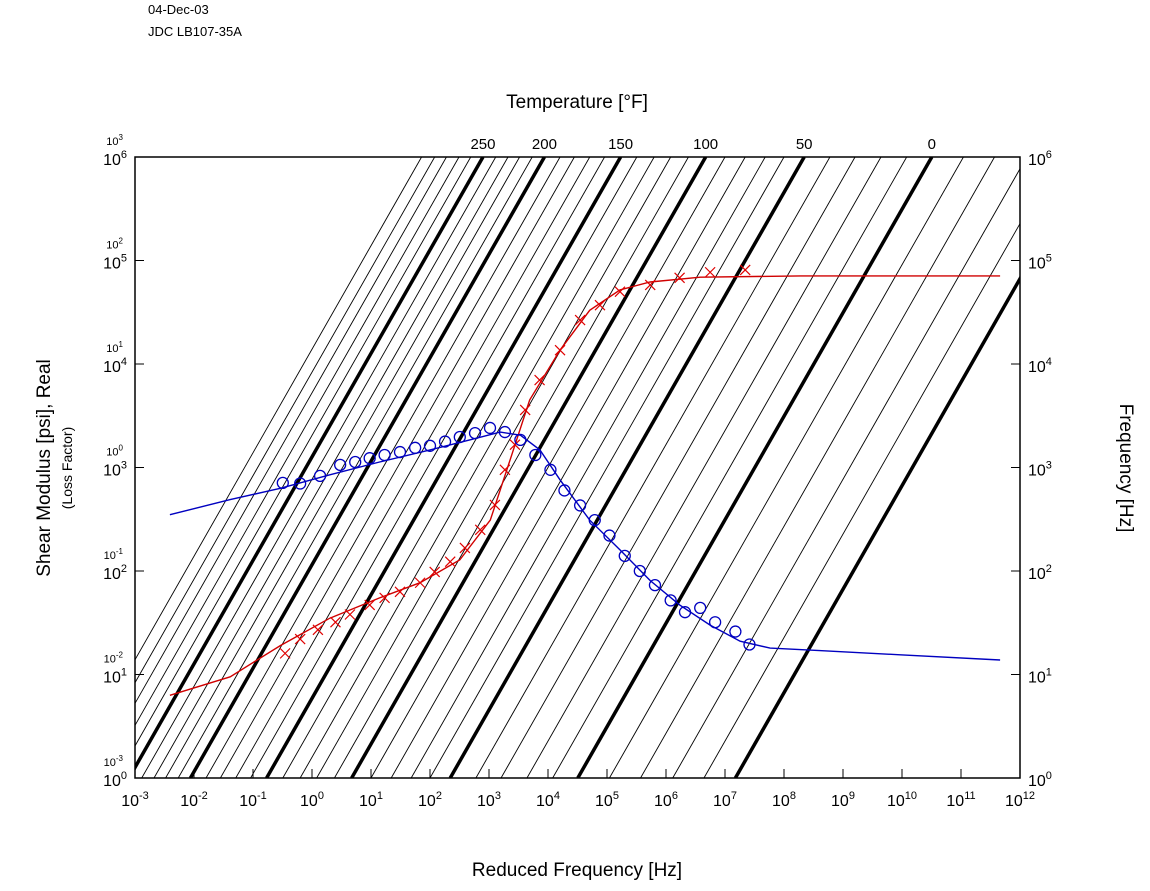 This screenshot has width=1150, height=891. What do you see at coordinates (620, 144) in the screenshot?
I see `isotherm-label: 150` at bounding box center [620, 144].